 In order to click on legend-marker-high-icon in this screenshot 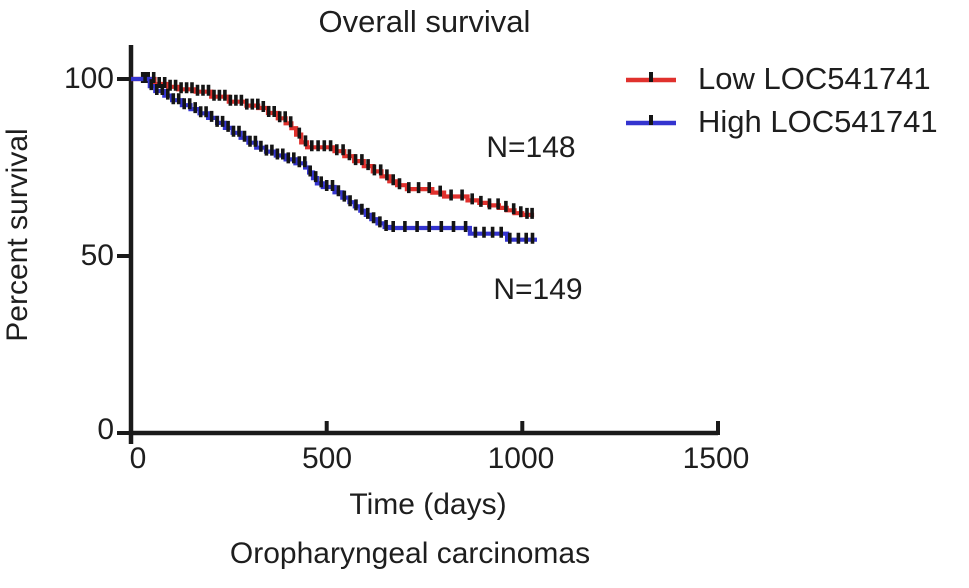, I will do `click(651, 120)`.